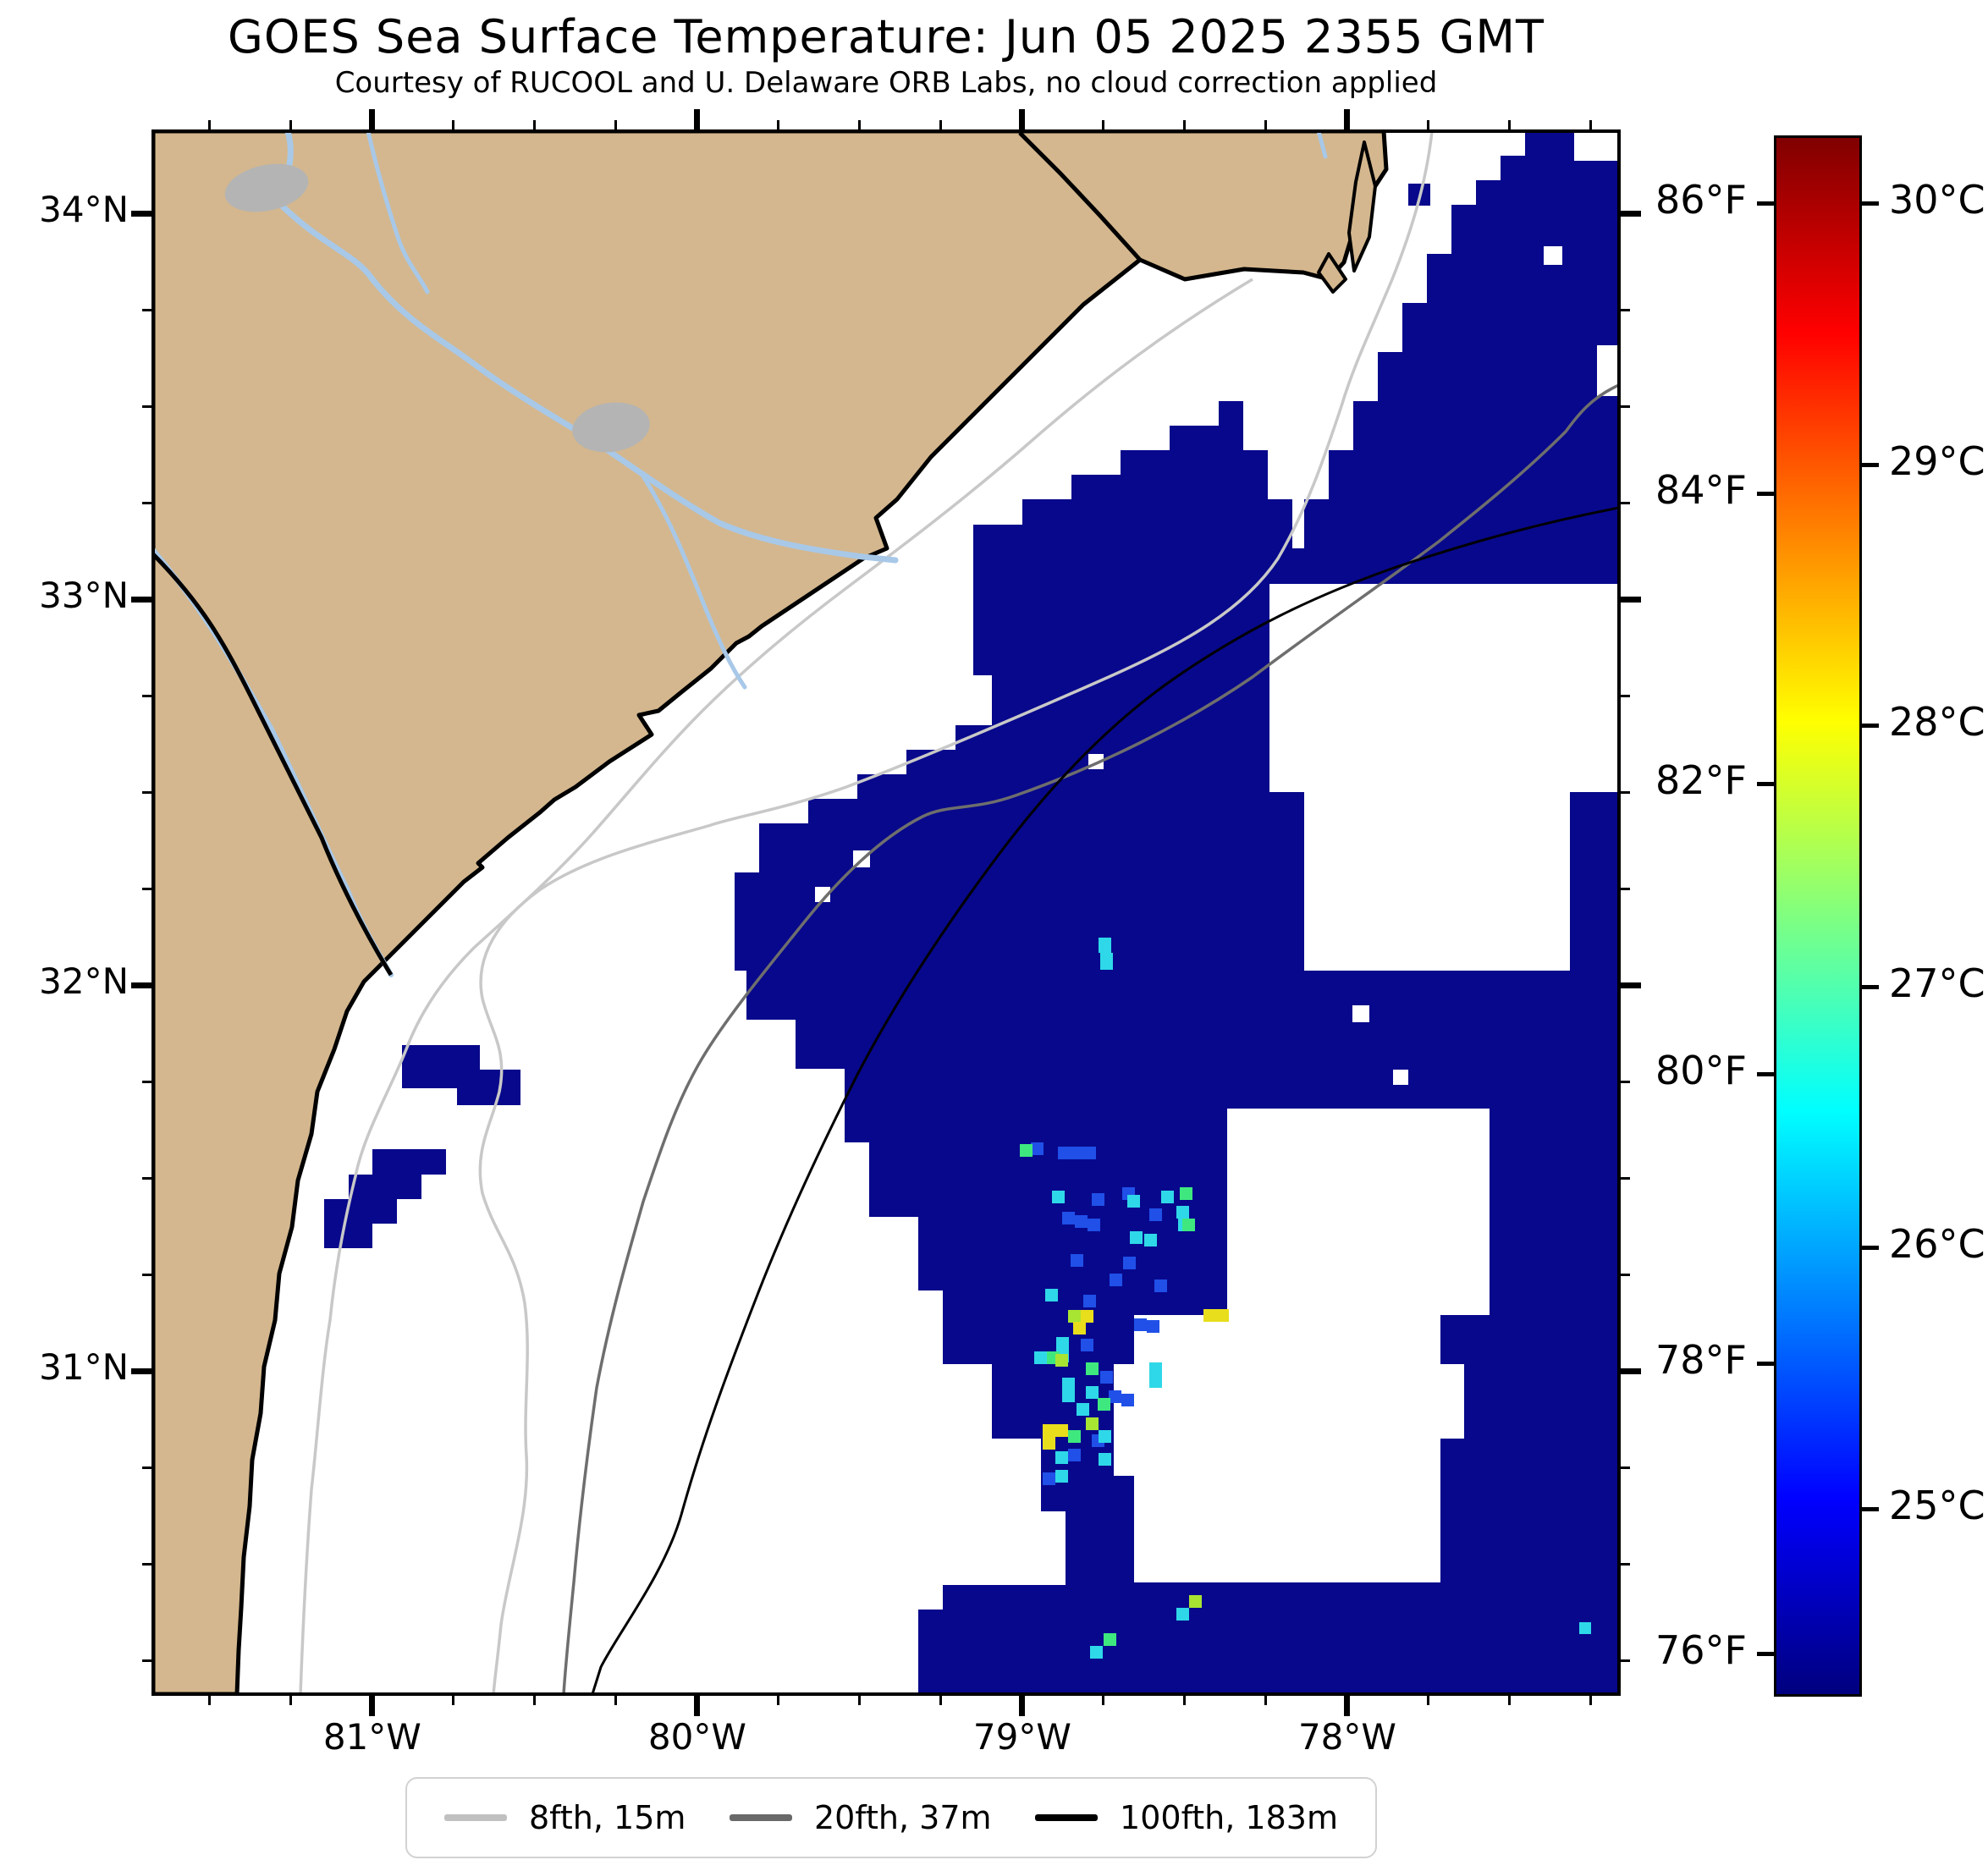  Describe the element at coordinates (1701, 780) in the screenshot. I see `colorbar-f-label: 82°F` at that location.